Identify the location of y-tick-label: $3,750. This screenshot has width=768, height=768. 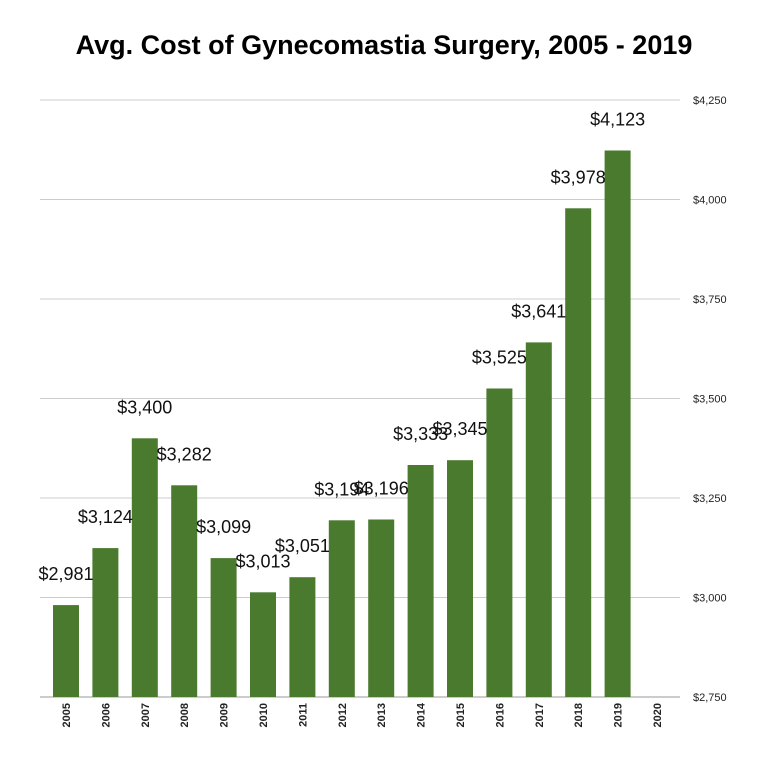
(710, 300).